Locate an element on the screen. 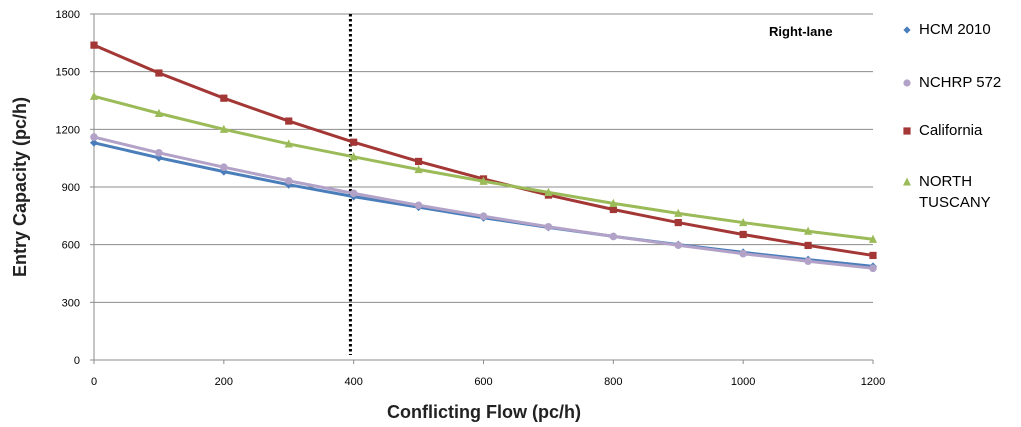  x-tick-label: 1200 is located at coordinates (873, 382).